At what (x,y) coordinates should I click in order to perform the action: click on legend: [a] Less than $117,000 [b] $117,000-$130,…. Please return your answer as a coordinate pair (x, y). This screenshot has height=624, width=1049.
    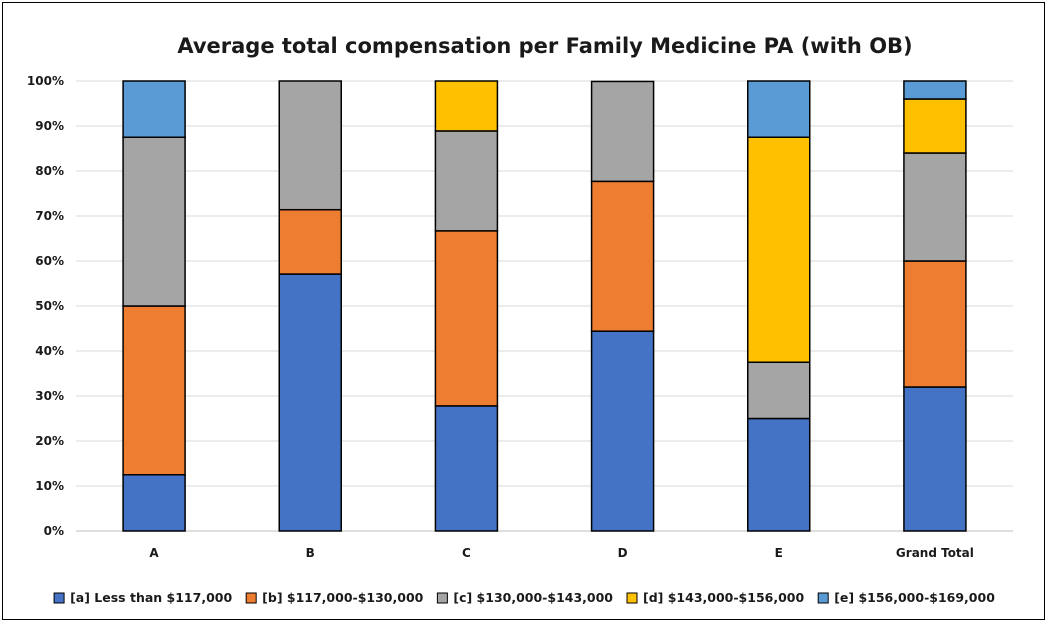
    Looking at the image, I should click on (524, 597).